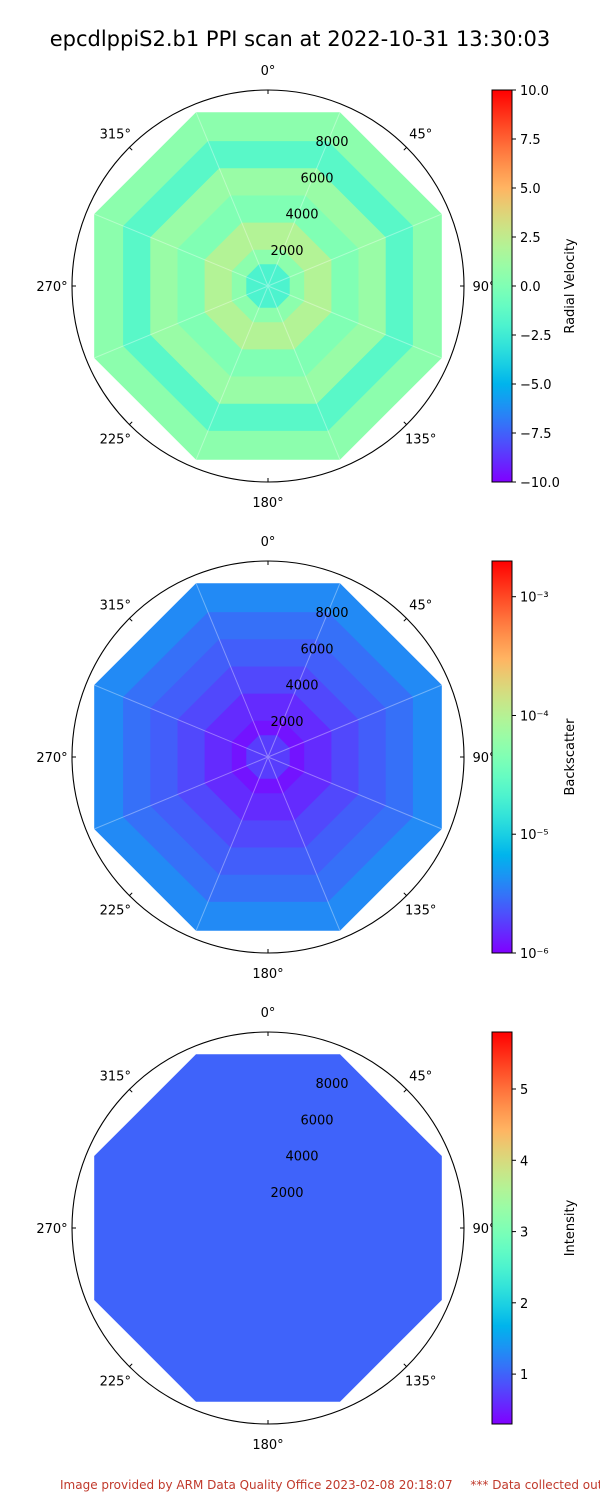 The height and width of the screenshot is (1500, 600). Describe the element at coordinates (524, 1090) in the screenshot. I see `colorbar-tick-label: 5` at that location.